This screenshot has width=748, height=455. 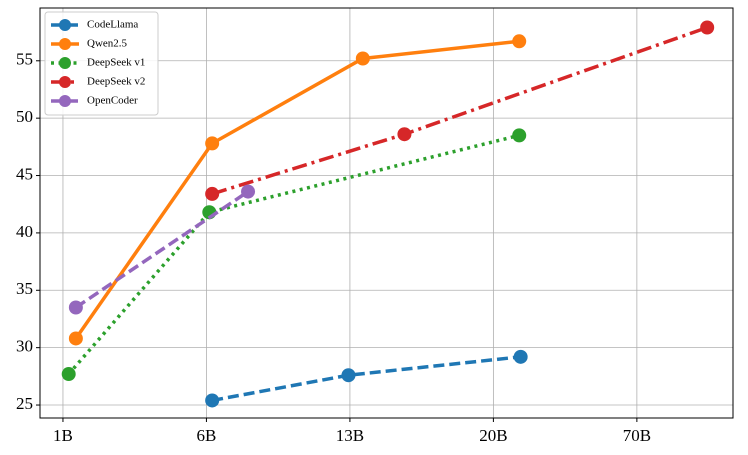 I want to click on y-tick-label: 40, so click(x=24, y=231).